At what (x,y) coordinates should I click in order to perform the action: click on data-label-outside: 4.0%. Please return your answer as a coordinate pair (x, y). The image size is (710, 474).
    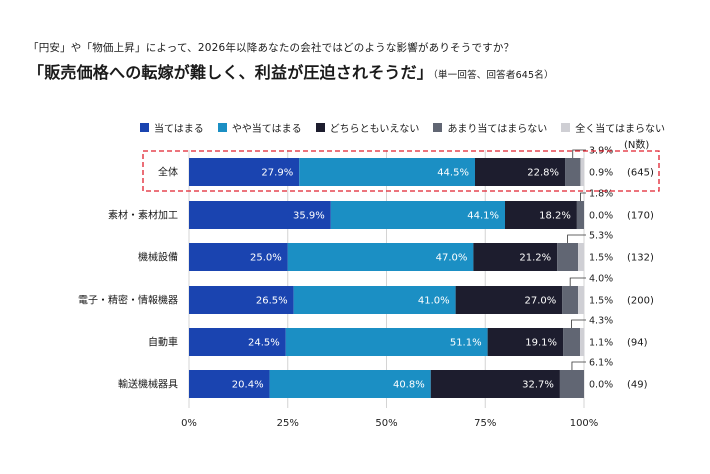
    Looking at the image, I should click on (601, 279).